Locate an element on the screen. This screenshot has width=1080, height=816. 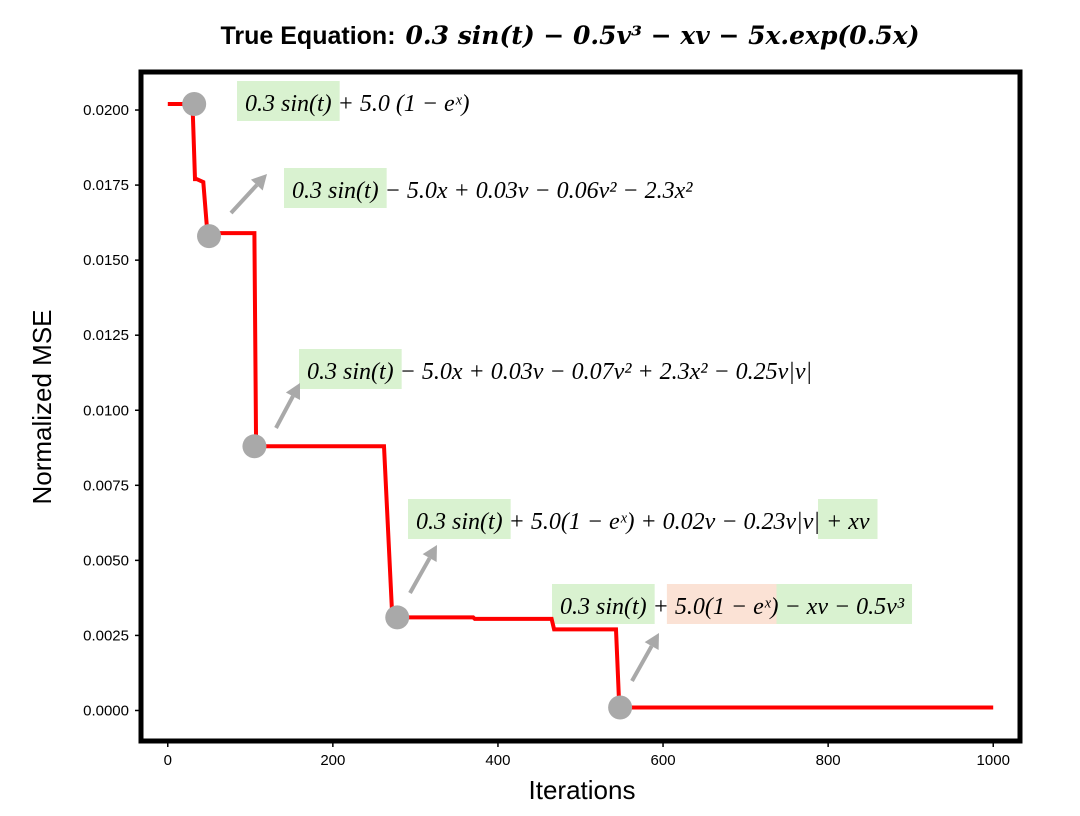
x-axis-label: Iterations is located at coordinates (582, 790).